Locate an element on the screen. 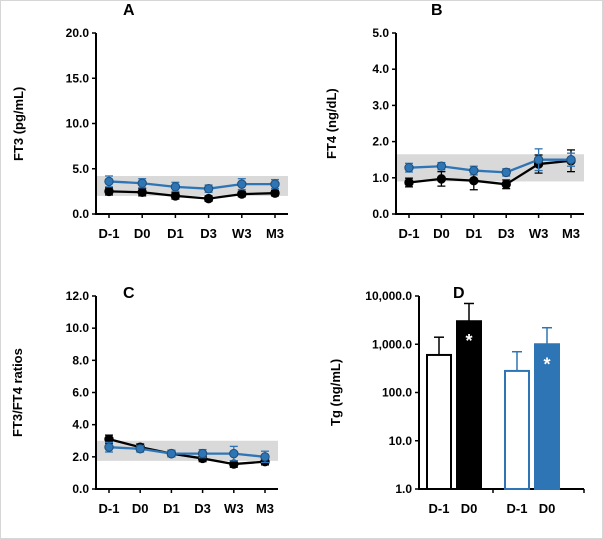 The width and height of the screenshot is (603, 539). panel-D-ylabel: Tg (ng/mL) is located at coordinates (335, 392).